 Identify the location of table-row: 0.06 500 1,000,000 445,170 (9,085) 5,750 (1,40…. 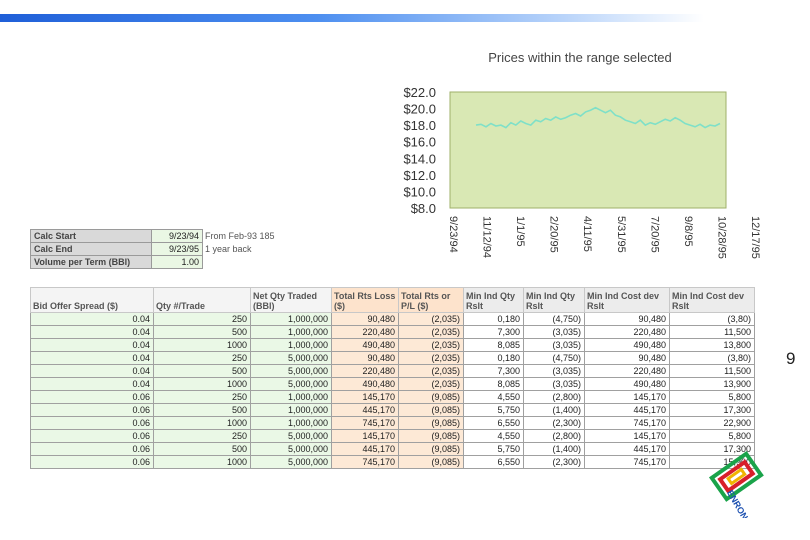
(392, 410).